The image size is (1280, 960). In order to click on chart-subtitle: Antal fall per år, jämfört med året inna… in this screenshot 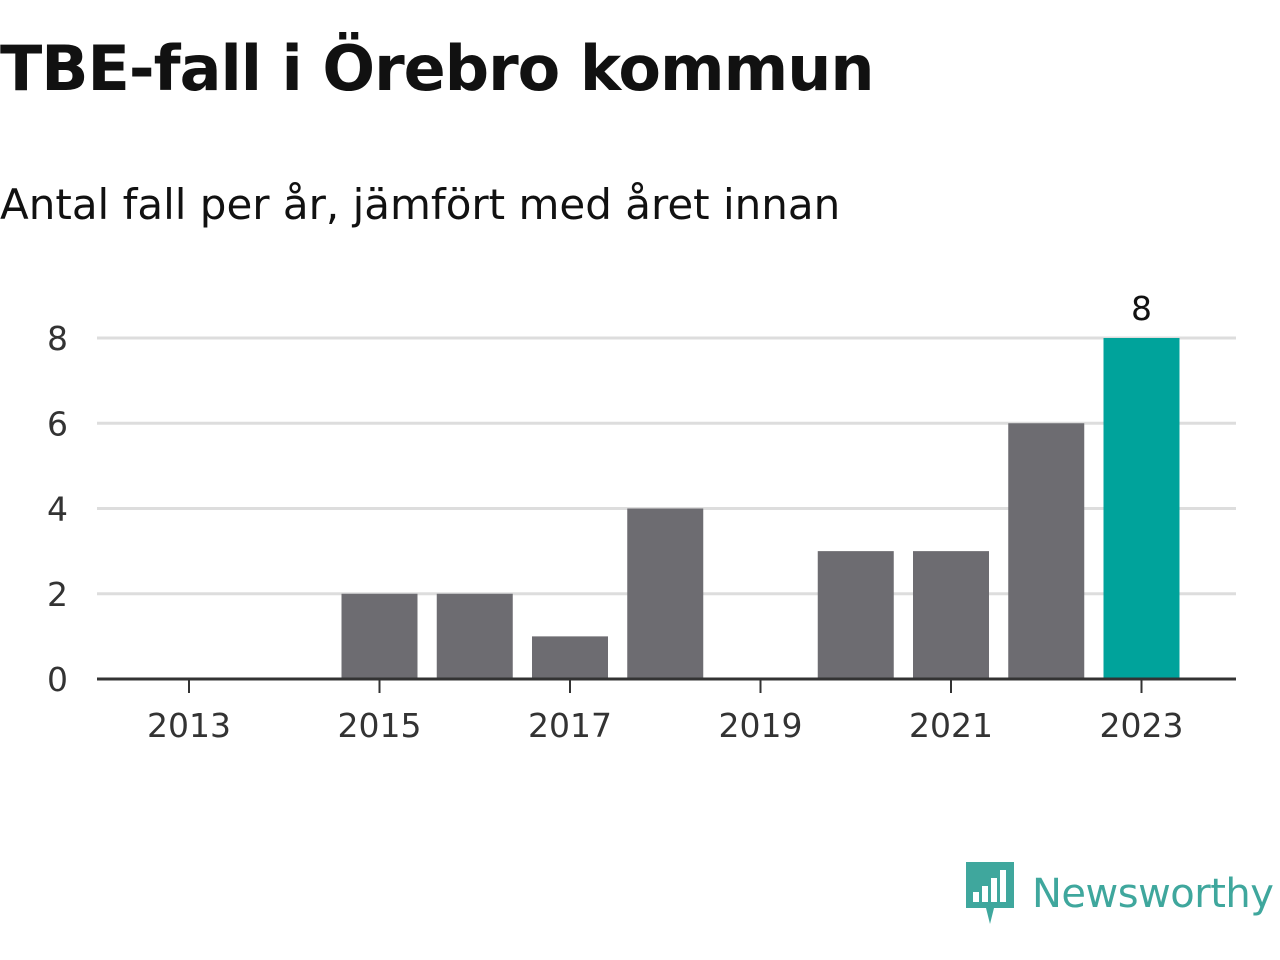, I will do `click(420, 204)`.